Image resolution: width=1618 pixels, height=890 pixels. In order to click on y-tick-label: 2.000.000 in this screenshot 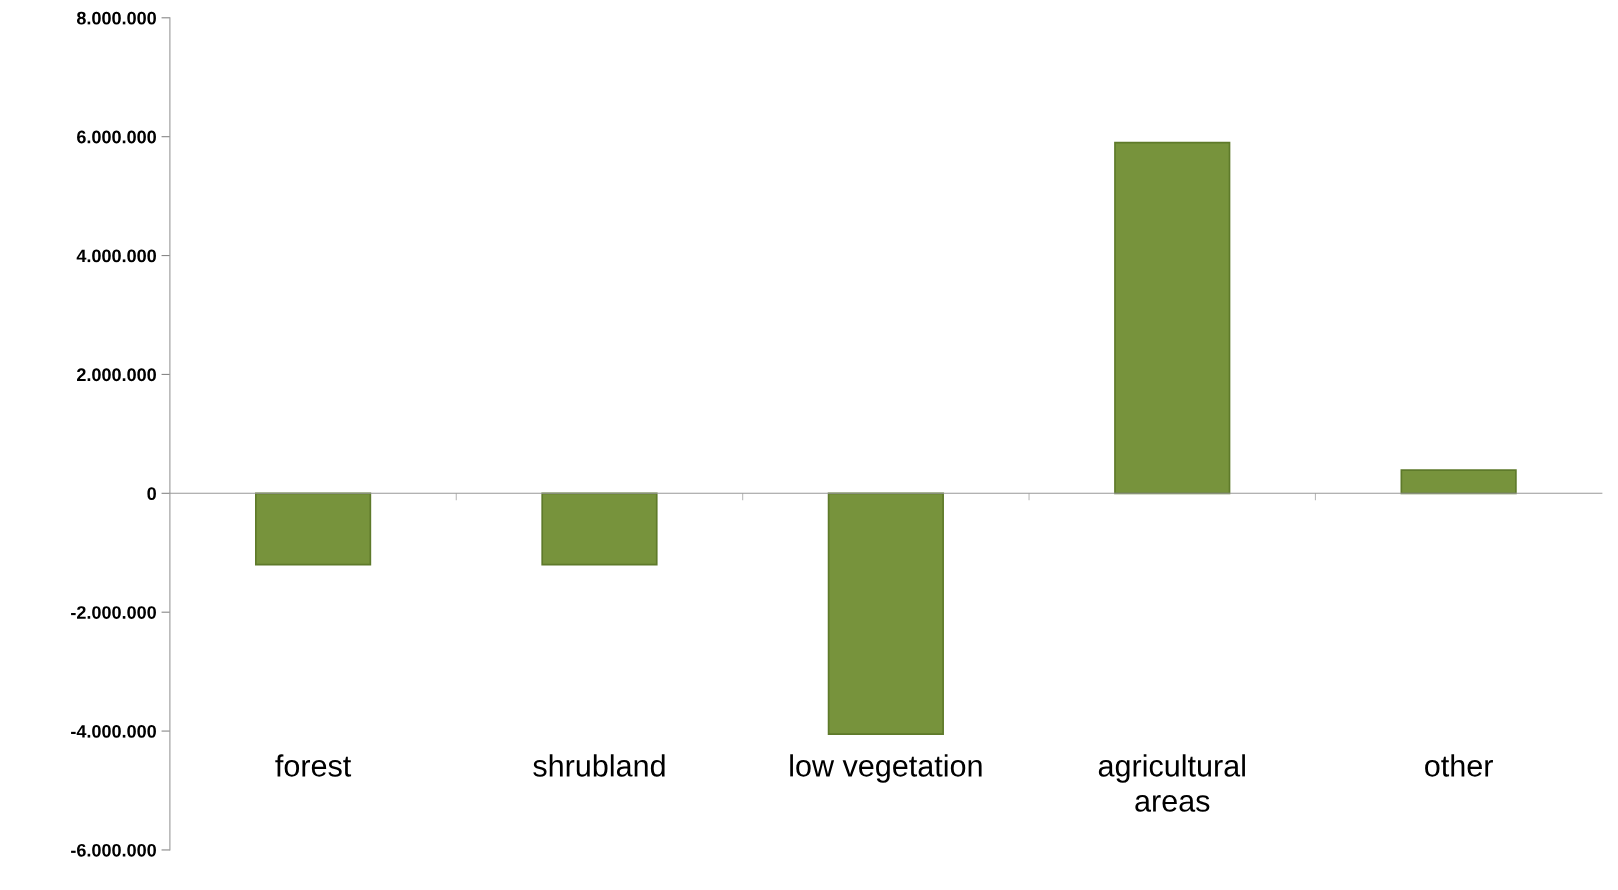, I will do `click(116, 375)`.